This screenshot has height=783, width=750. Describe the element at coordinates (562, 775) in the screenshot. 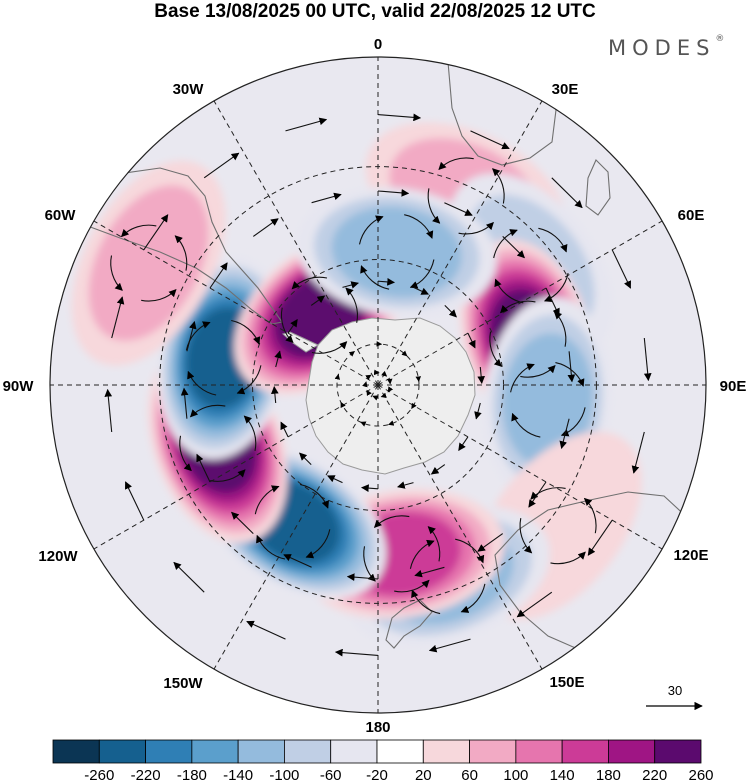

I see `colorbar-tick-label: 140` at that location.